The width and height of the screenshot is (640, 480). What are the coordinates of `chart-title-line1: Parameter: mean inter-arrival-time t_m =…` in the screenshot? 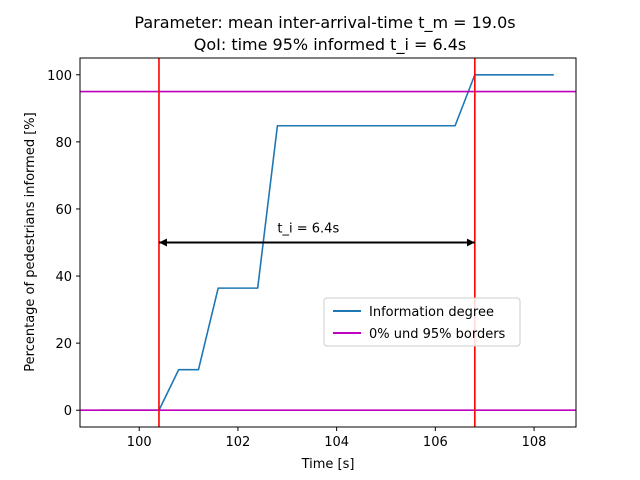 It's located at (324, 23).